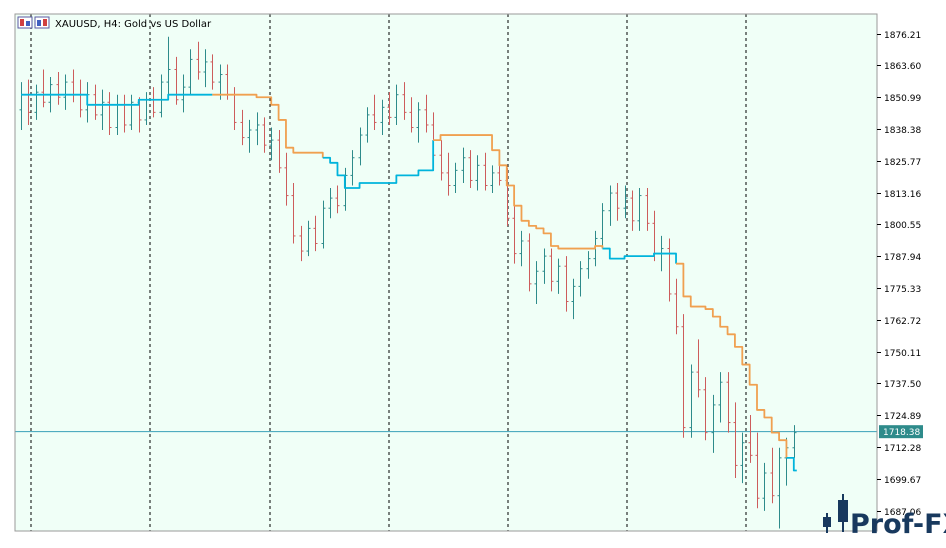 This screenshot has width=946, height=548. Describe the element at coordinates (902, 226) in the screenshot. I see `y-tick-label: 1800.55` at that location.